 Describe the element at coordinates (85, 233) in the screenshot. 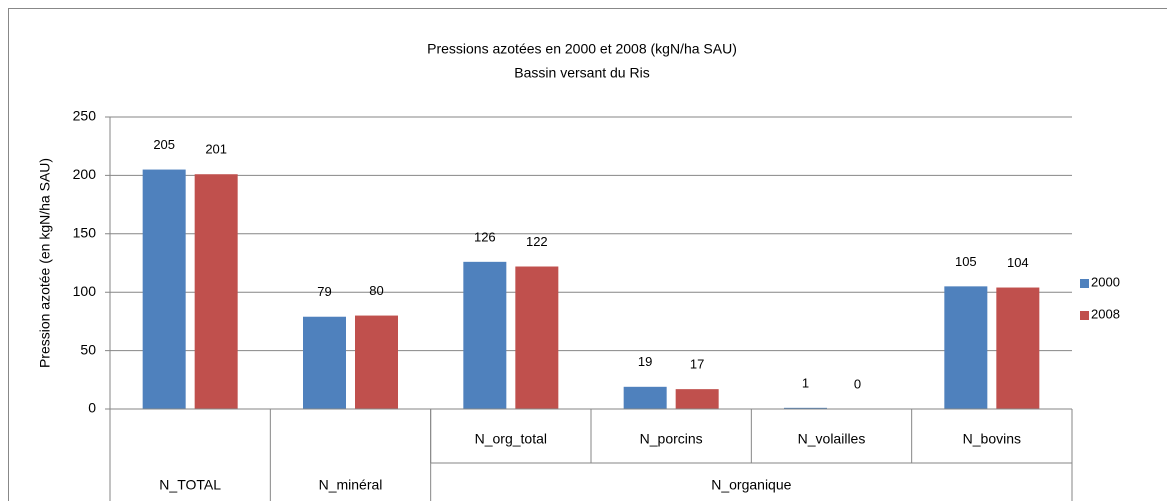

I see `y-tick-label: 150` at that location.